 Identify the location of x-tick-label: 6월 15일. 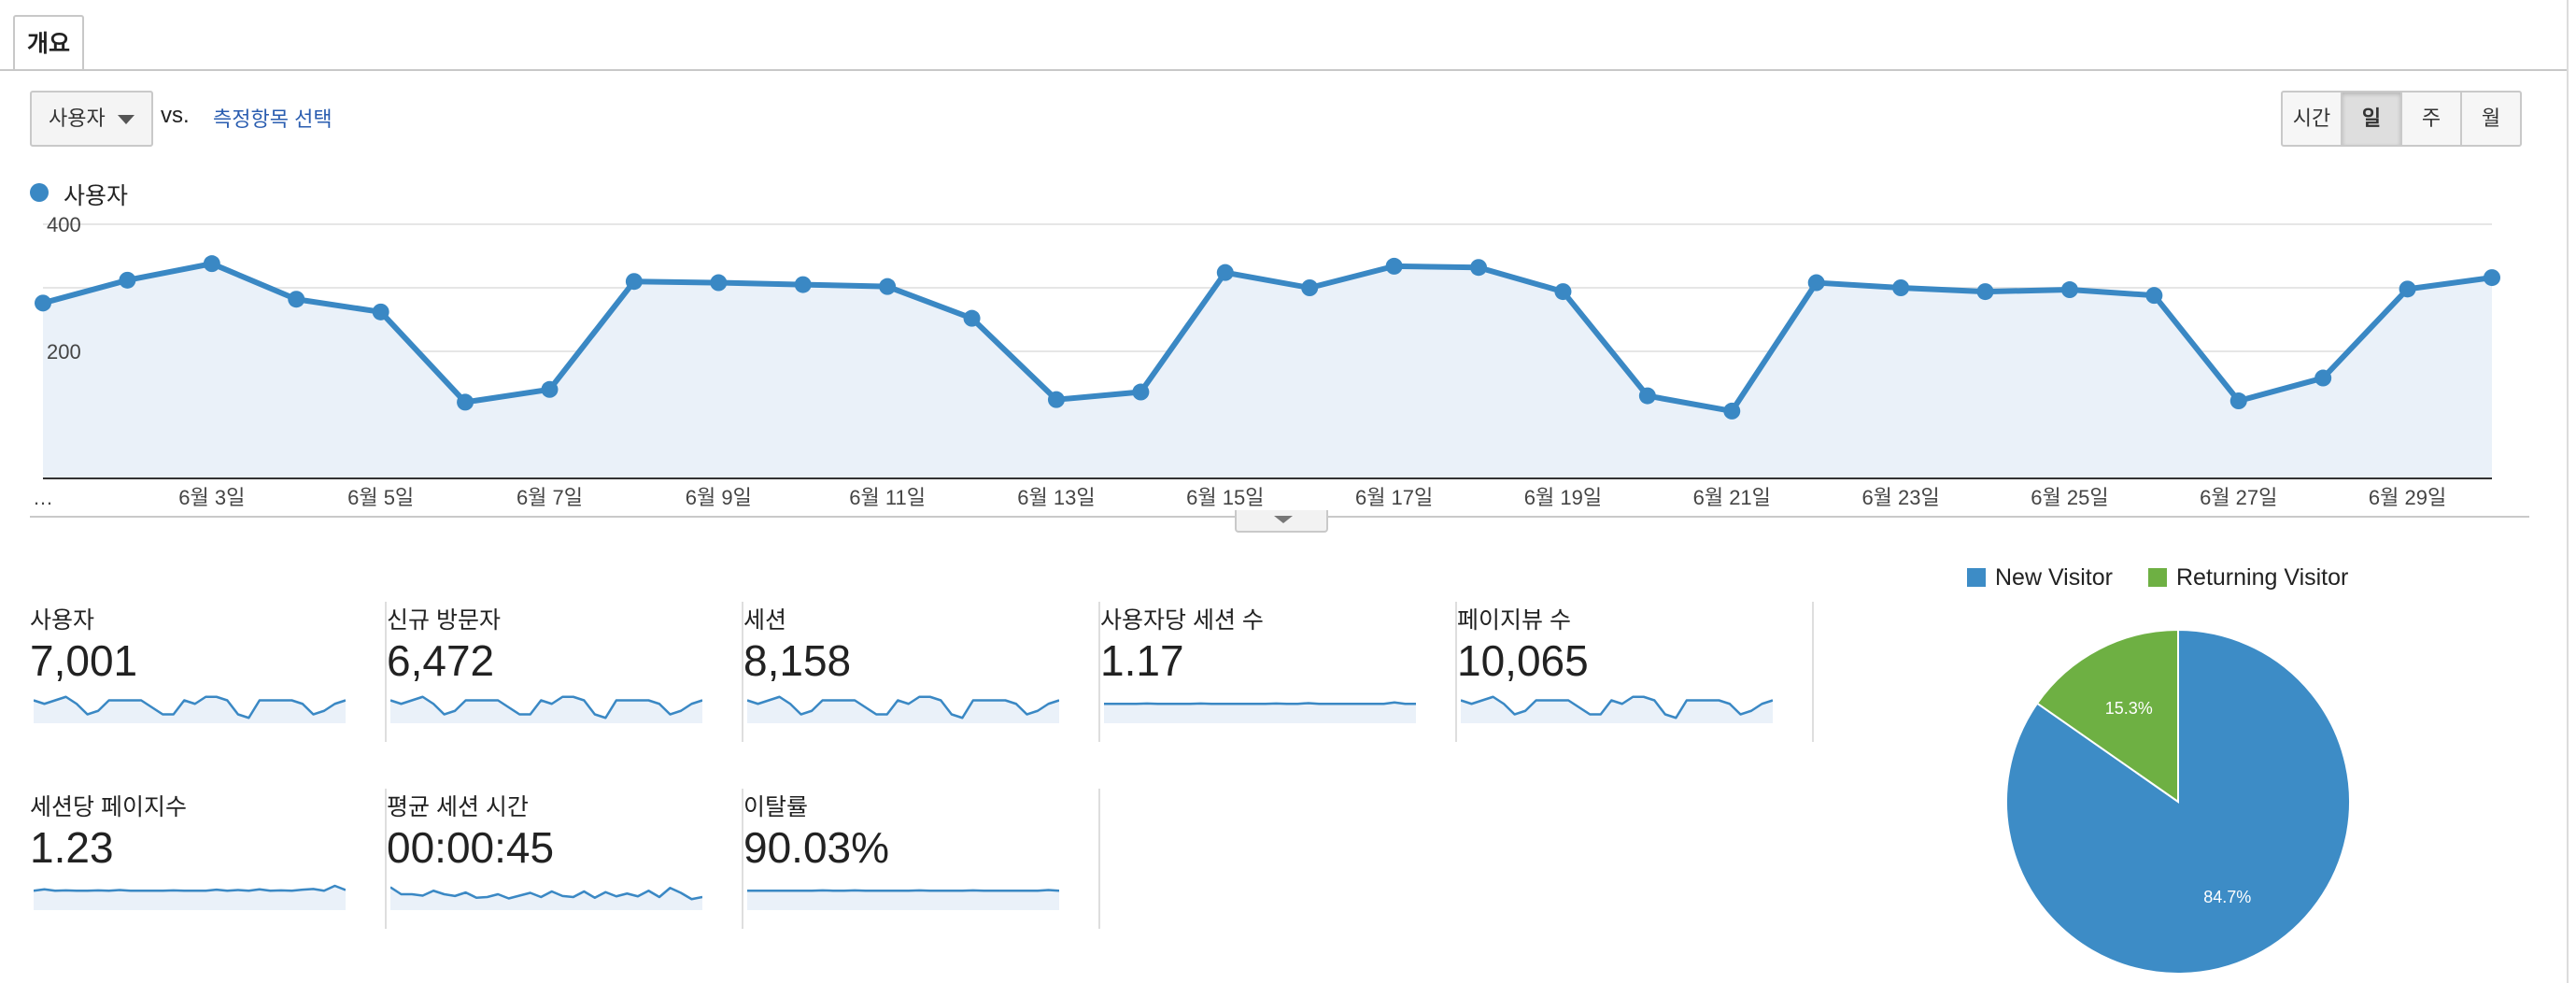
(1225, 497).